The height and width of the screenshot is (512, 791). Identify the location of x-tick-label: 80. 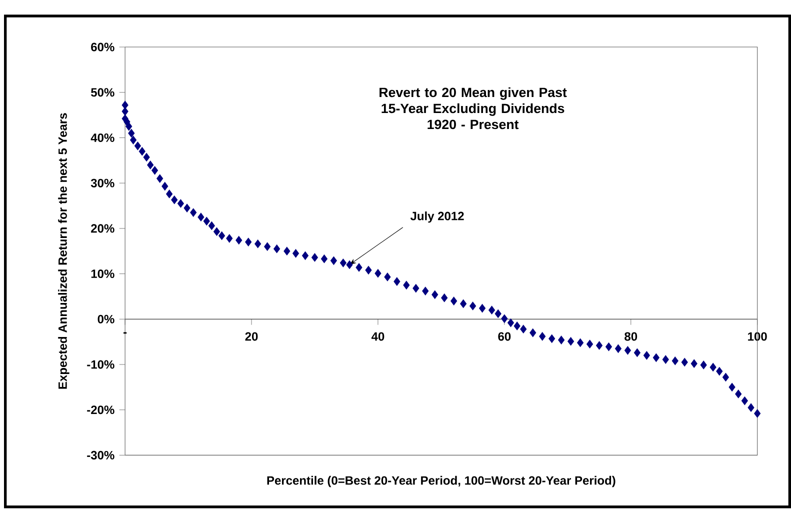
(631, 336).